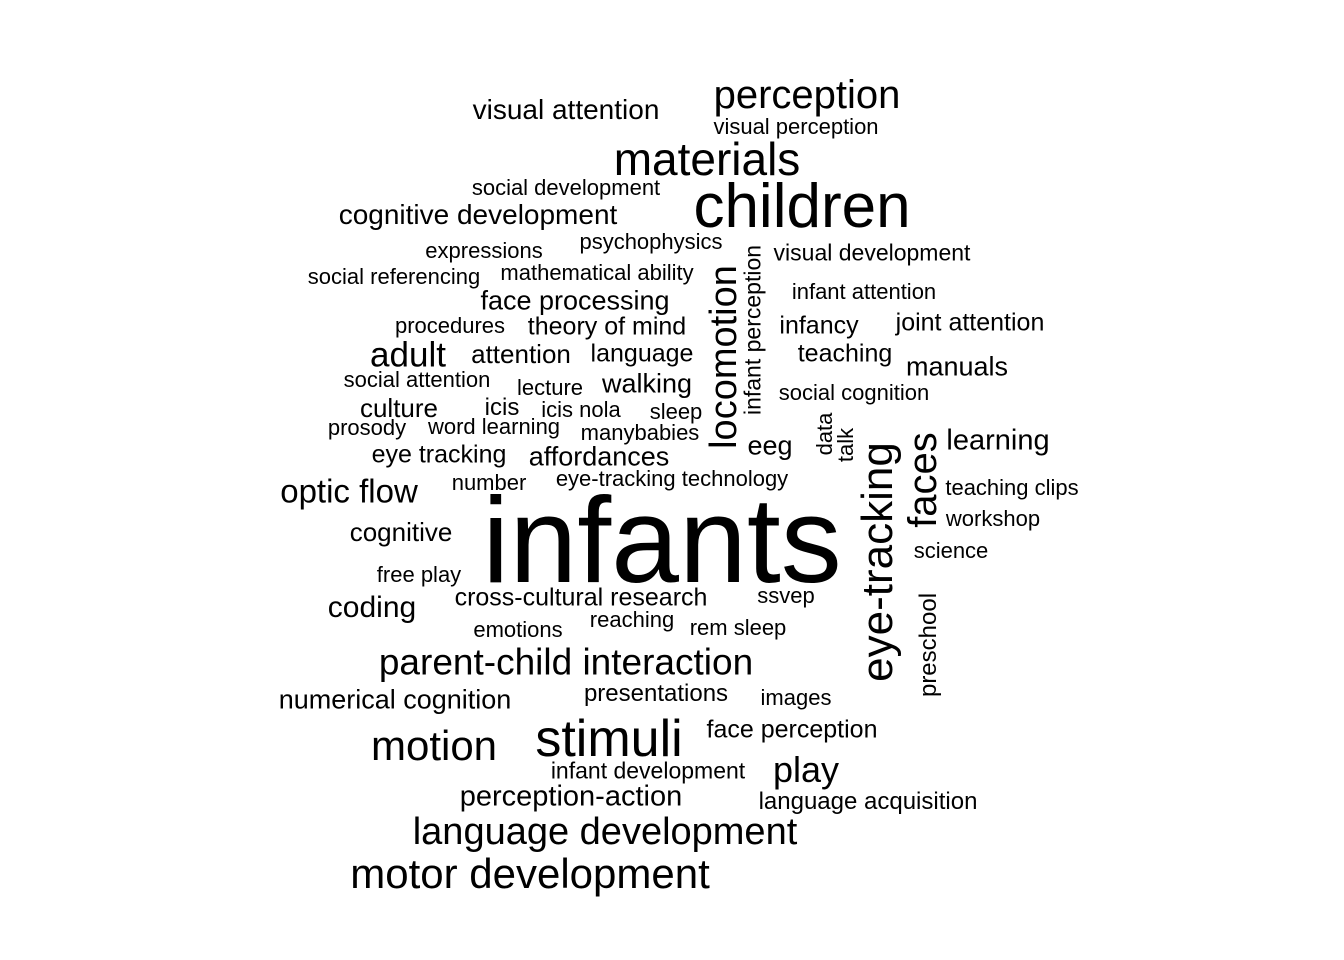  Describe the element at coordinates (672, 478) in the screenshot. I see `word-eye-tracking-technology: eye-tracking technology` at that location.